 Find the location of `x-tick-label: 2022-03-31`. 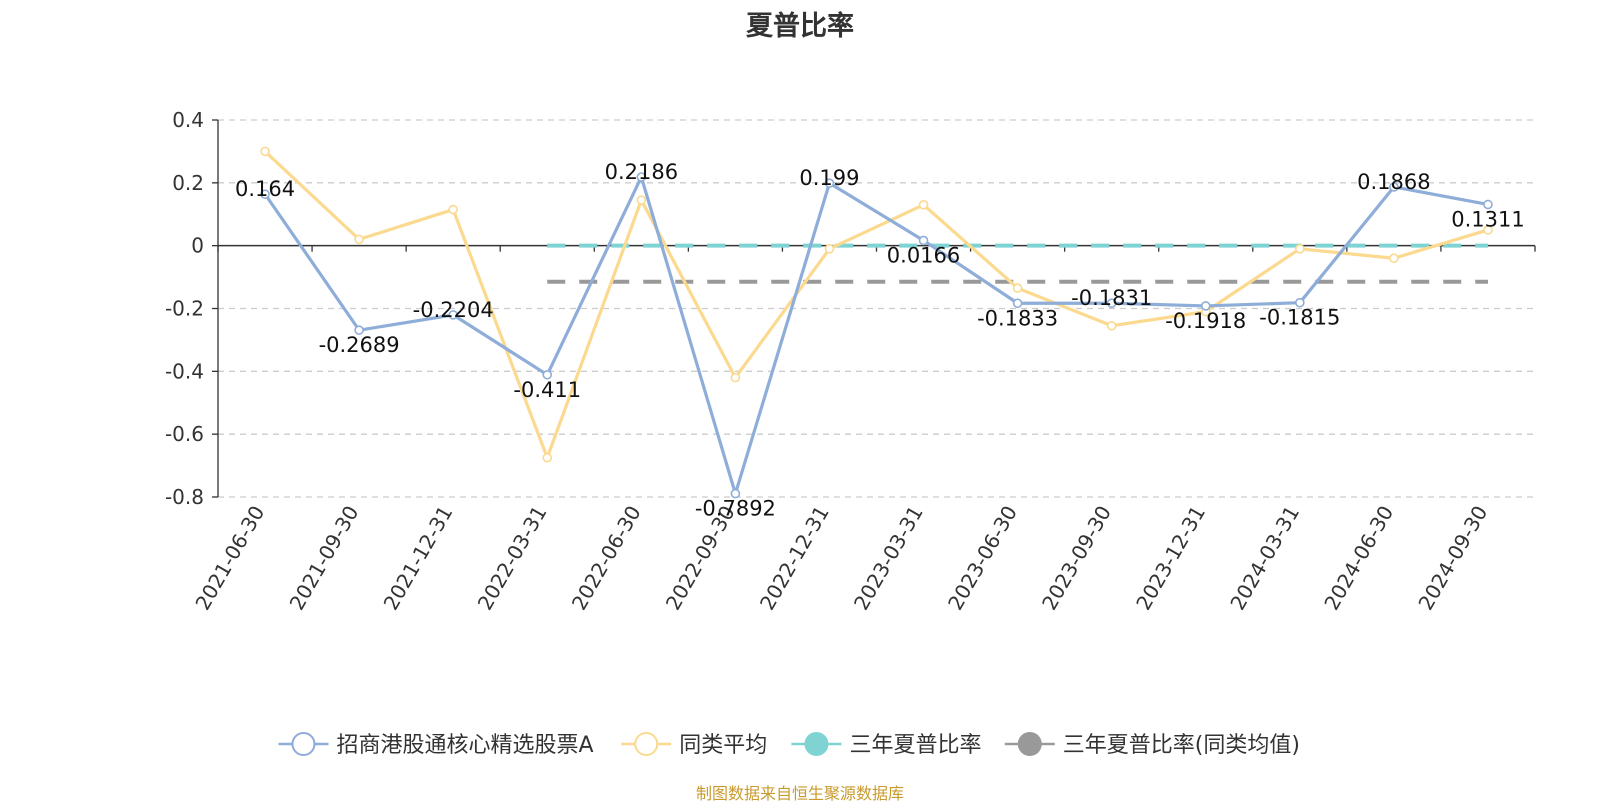

x-tick-label: 2022-03-31 is located at coordinates (512, 558).